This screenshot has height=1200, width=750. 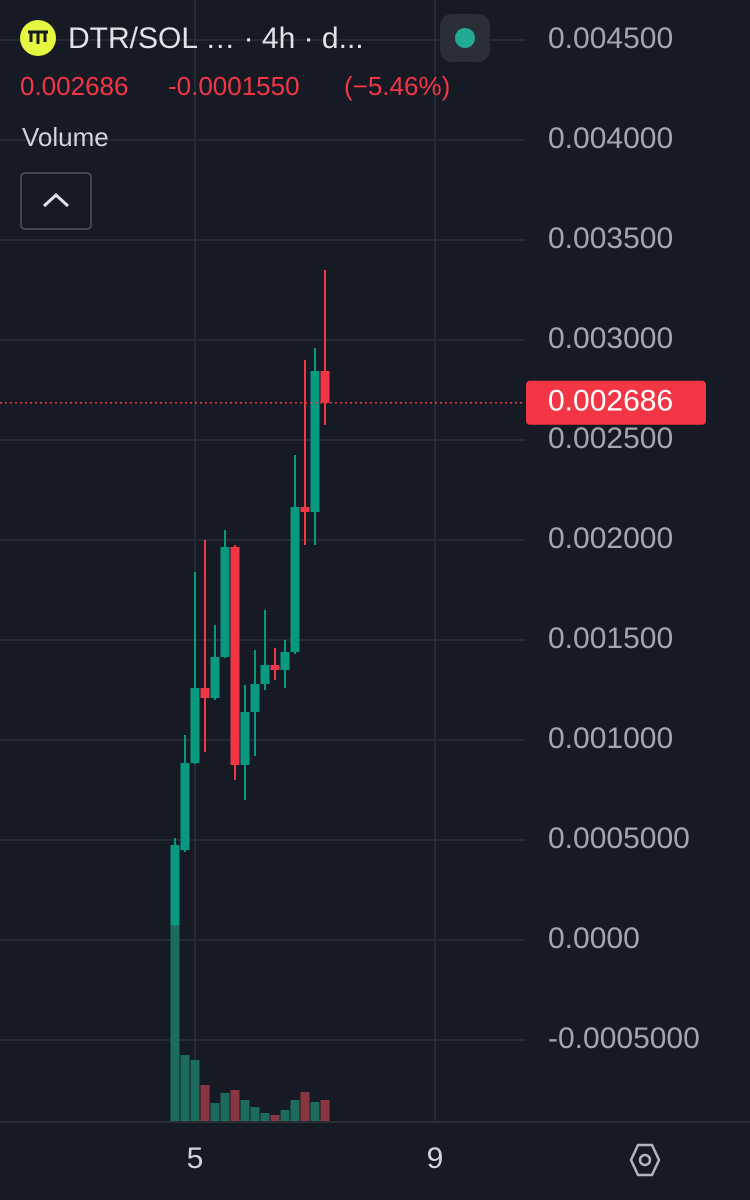 What do you see at coordinates (610, 138) in the screenshot?
I see `y-tick-label: 0.004000` at bounding box center [610, 138].